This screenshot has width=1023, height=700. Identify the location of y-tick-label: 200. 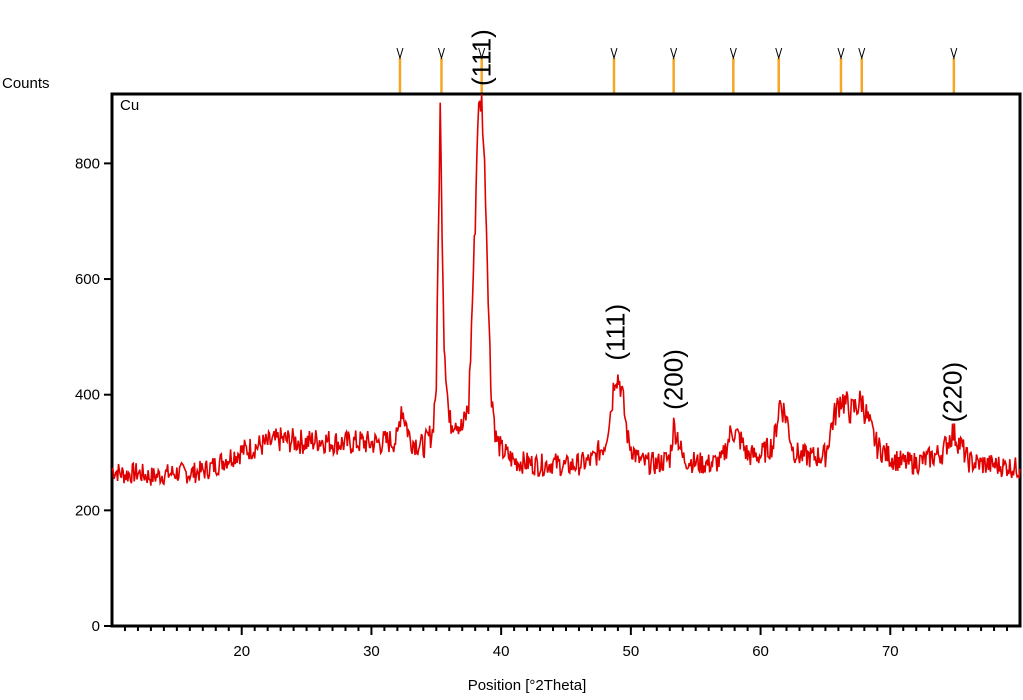
(87, 510).